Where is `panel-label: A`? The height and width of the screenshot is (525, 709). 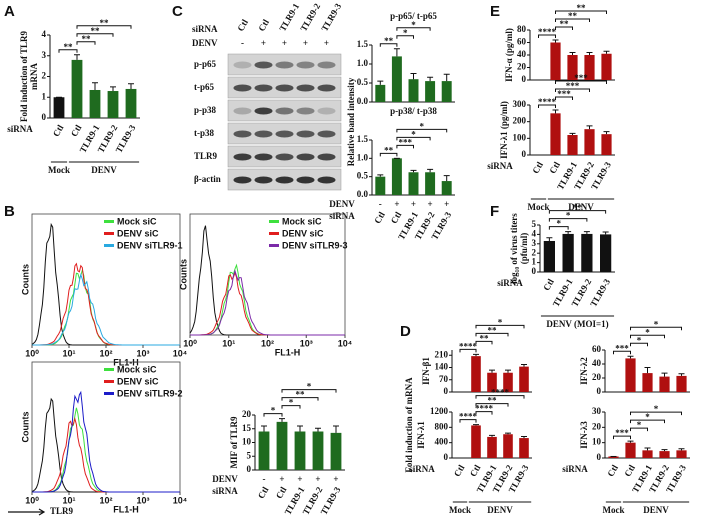 panel-label: A is located at coordinates (9, 11).